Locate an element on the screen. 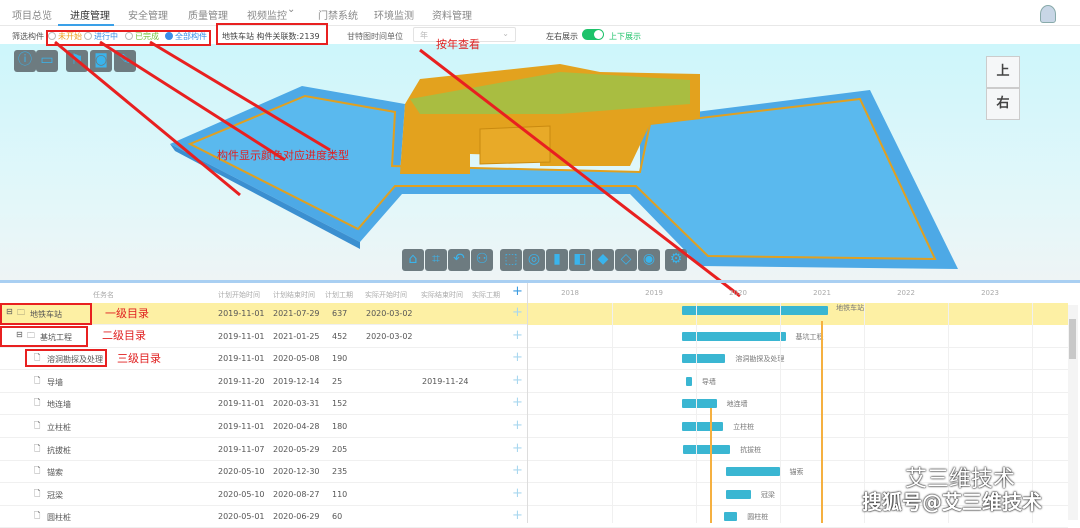 This screenshot has height=528, width=1080. nav-item-2: 安全管理 is located at coordinates (148, 16).